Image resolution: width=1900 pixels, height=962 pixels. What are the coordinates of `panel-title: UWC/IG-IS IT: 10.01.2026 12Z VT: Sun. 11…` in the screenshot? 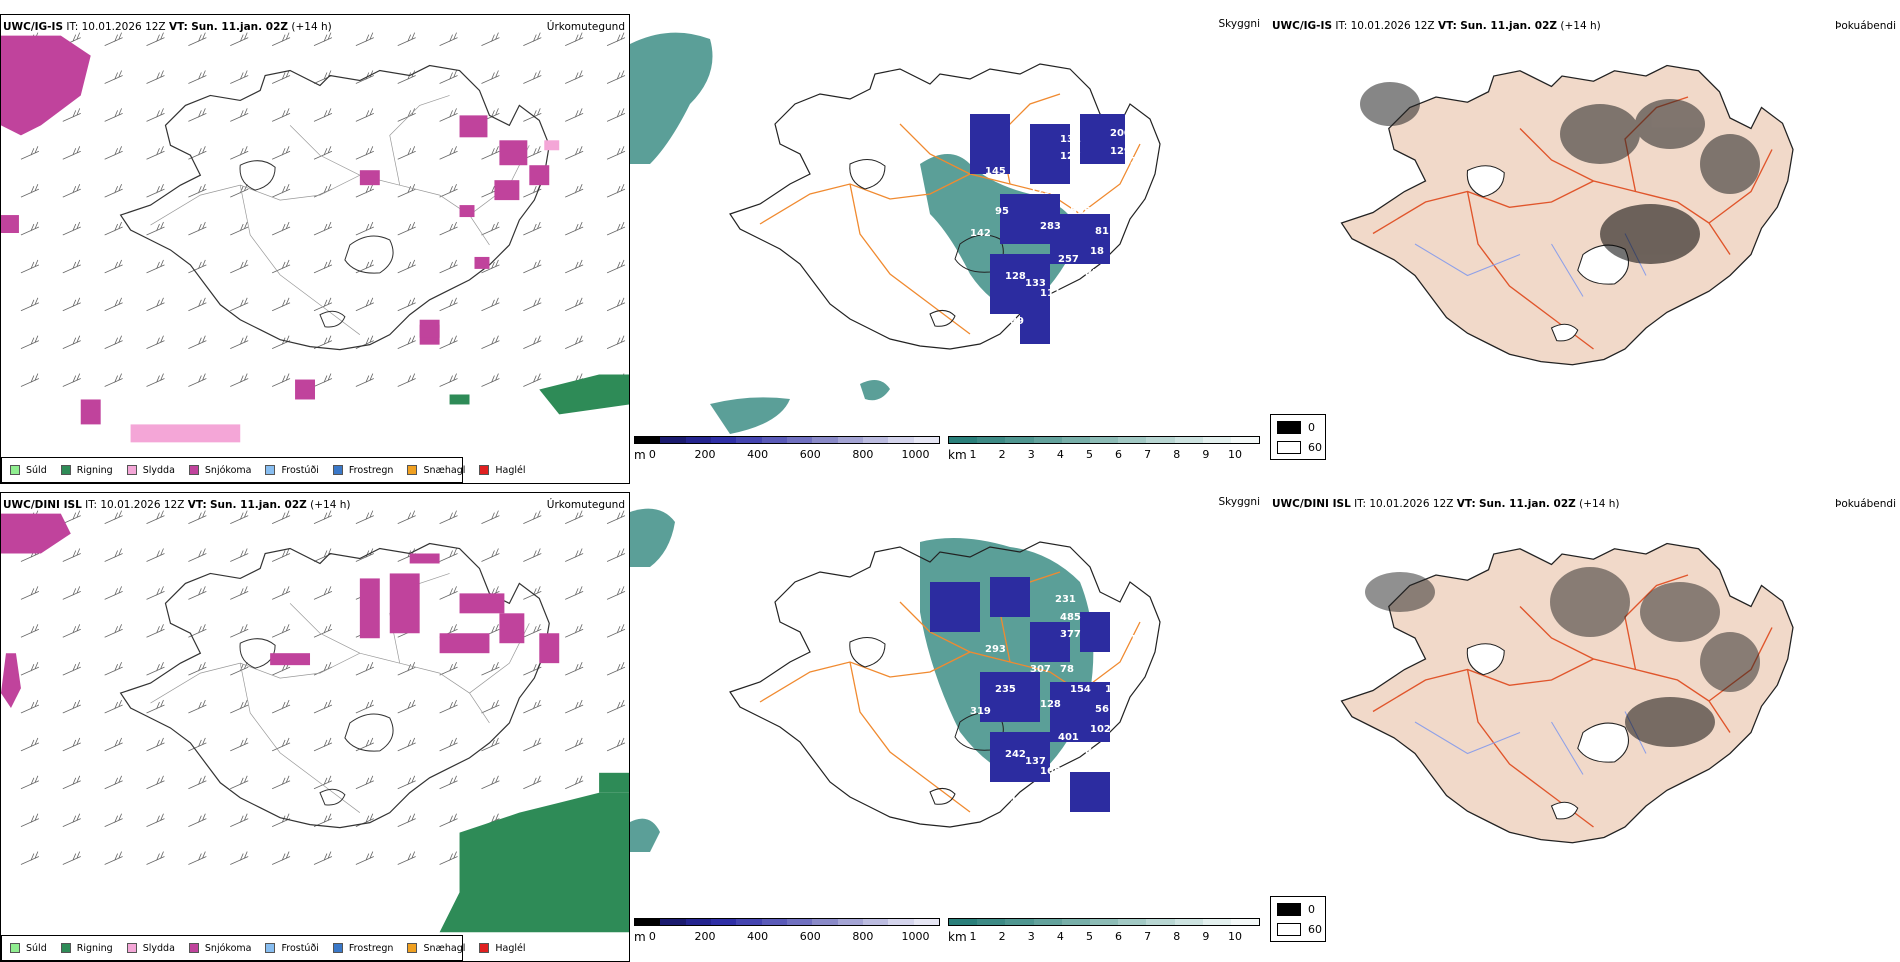 It's located at (1436, 26).